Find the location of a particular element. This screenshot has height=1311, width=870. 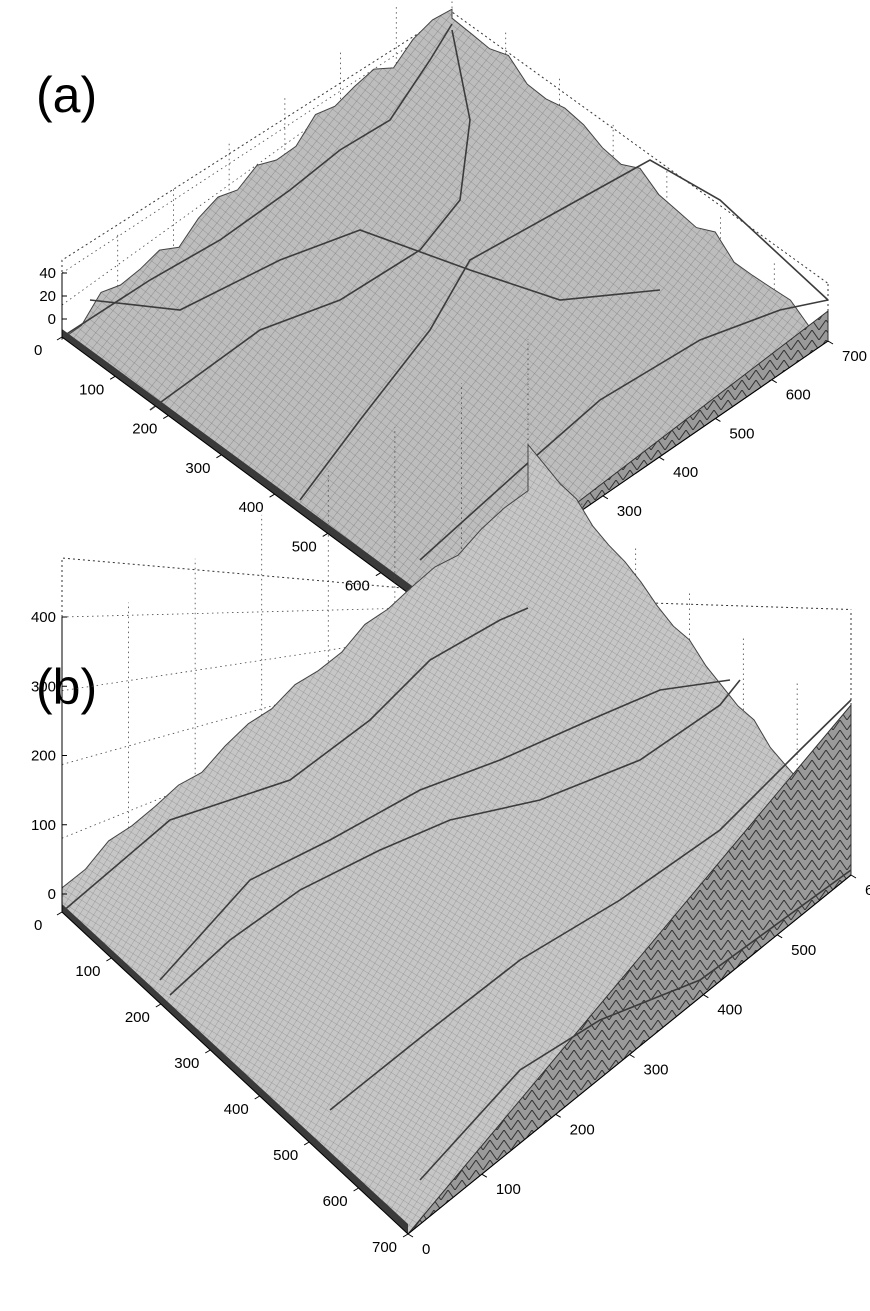

panel-b-surface-front-edge is located at coordinates (235, 1069).